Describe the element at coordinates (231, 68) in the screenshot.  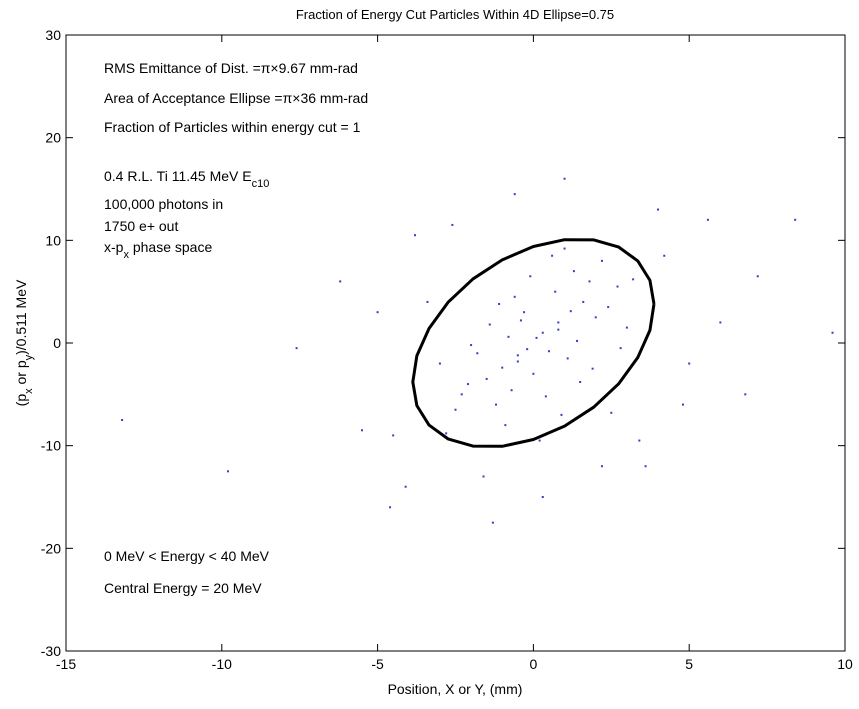
I see `annotation: RMS Emittance of Dist. =π×9.67 mm-rad` at that location.